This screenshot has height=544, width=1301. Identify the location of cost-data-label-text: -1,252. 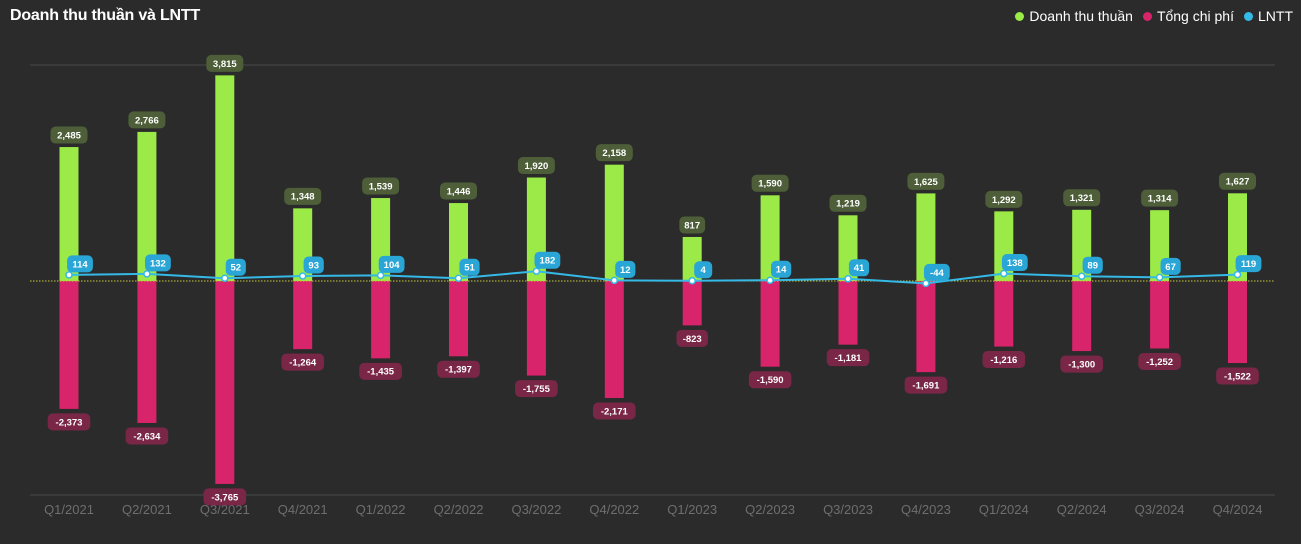
(1159, 362).